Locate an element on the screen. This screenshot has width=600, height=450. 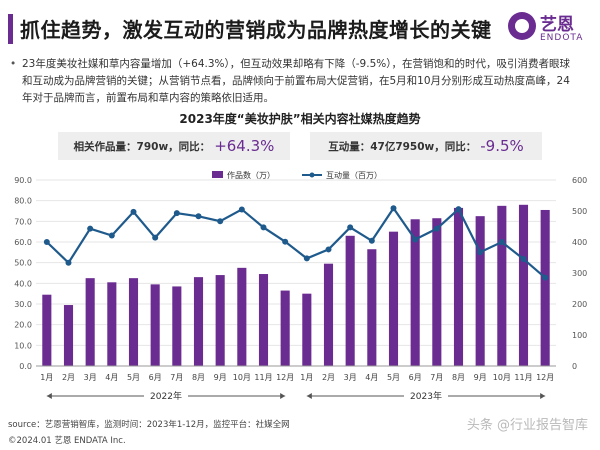
group-label: 2023年 is located at coordinates (426, 396).